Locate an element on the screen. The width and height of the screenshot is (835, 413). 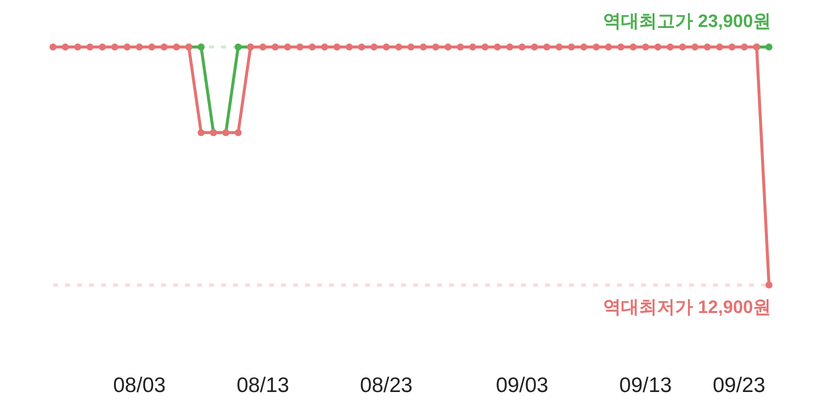
x-tick-label: 09/23 is located at coordinates (739, 385).